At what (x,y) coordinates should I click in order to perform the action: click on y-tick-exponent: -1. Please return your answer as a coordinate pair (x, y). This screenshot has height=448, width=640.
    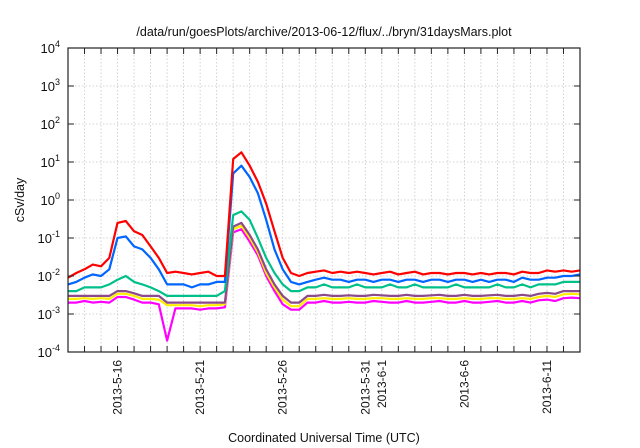
    Looking at the image, I should click on (56, 234).